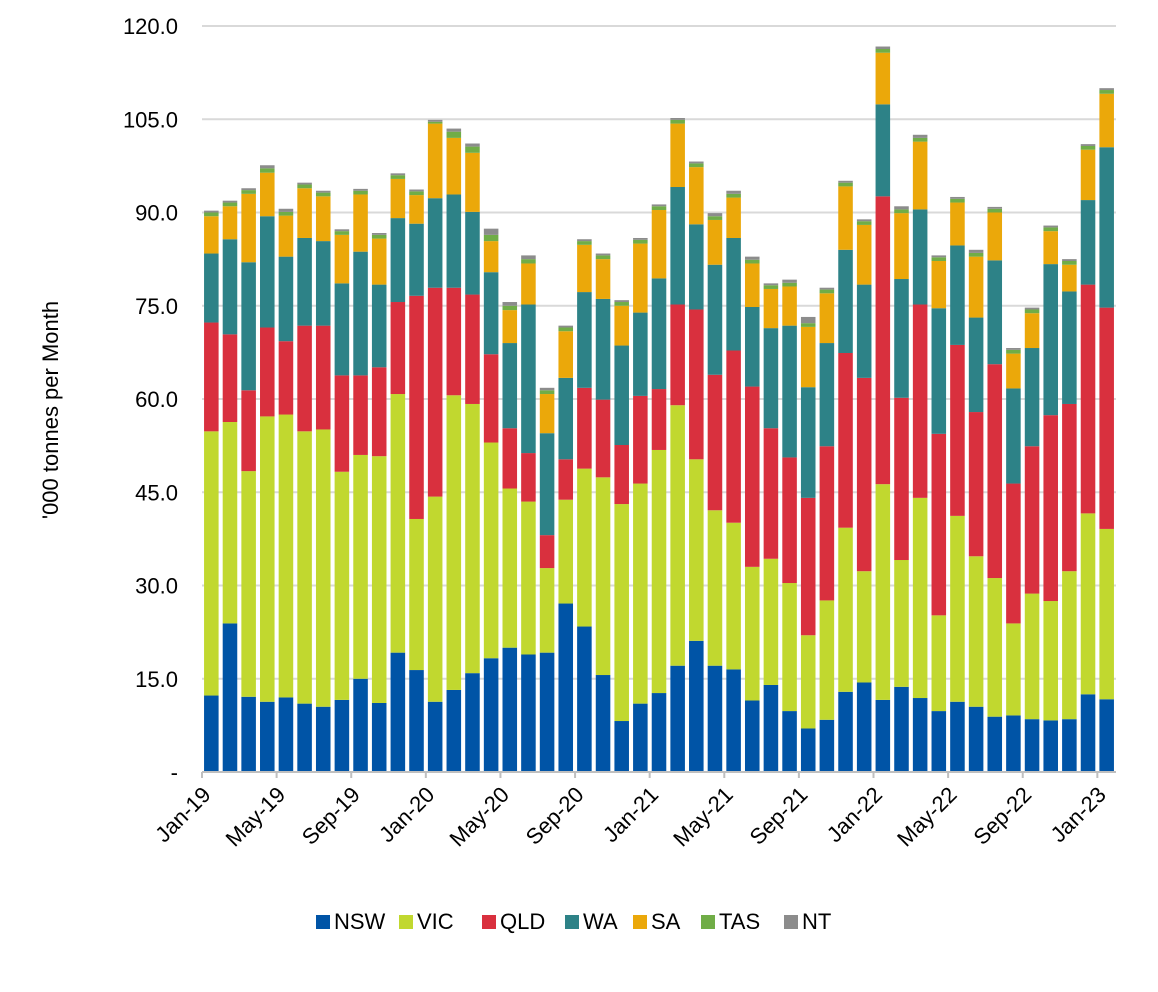 The image size is (1158, 992). Describe the element at coordinates (666, 921) in the screenshot. I see `legend-label: SA` at that location.